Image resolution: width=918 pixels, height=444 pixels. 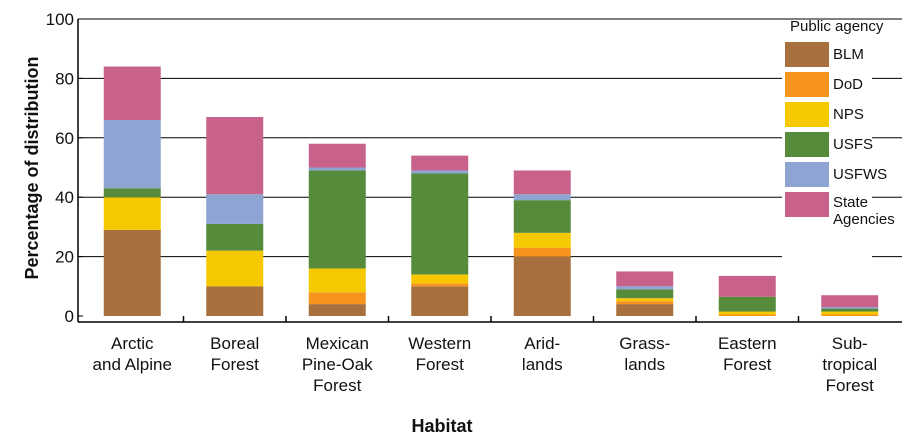 What do you see at coordinates (848, 84) in the screenshot?
I see `legend-entry: DoD` at bounding box center [848, 84].